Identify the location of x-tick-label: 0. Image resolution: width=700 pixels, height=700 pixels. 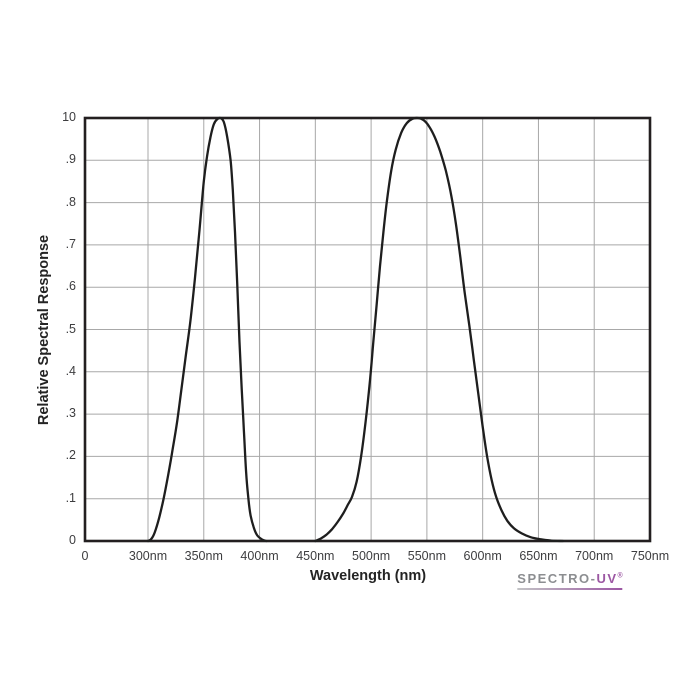
(85, 556).